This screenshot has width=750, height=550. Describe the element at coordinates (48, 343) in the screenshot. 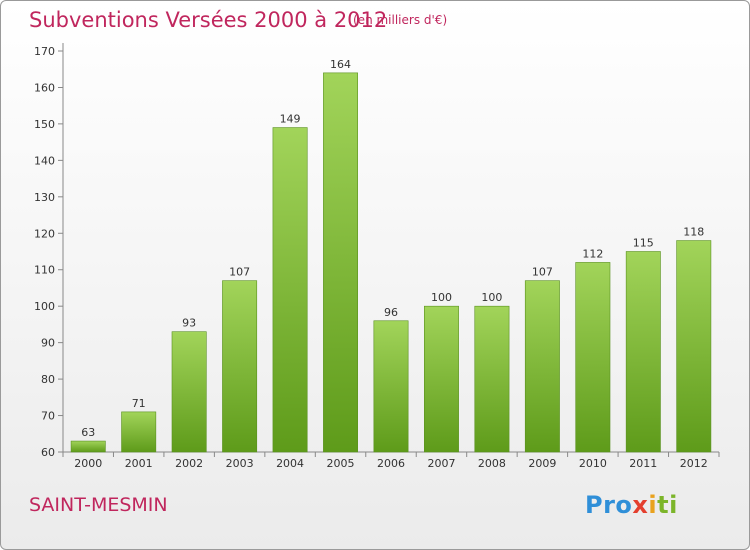

I see `y-tick-label: 90` at that location.